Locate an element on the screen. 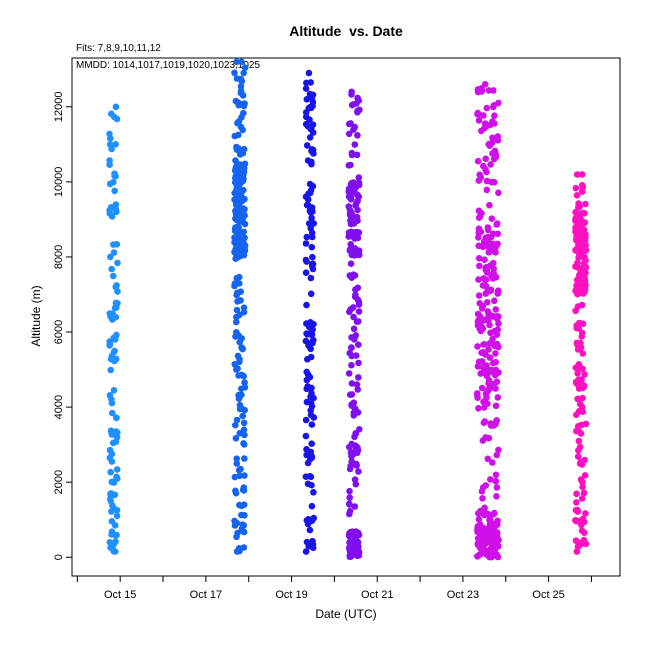 This screenshot has width=650, height=650. x-tick-label: Oct 17 is located at coordinates (206, 595).